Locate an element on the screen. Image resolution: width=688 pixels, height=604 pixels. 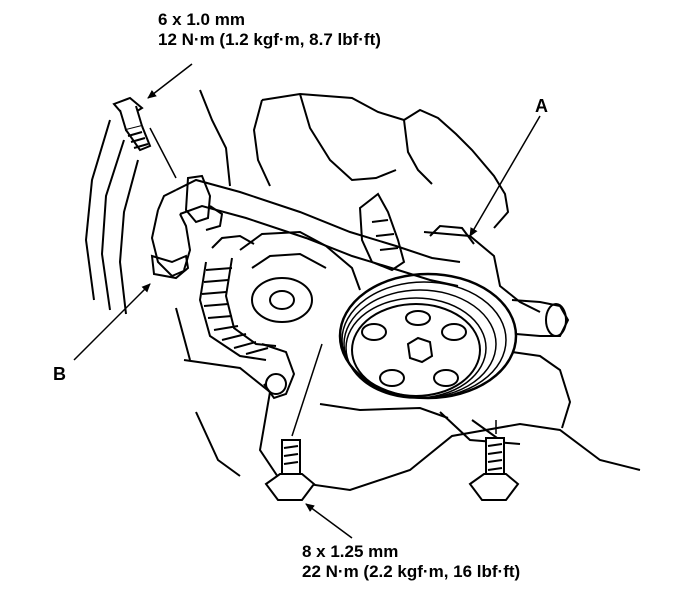
bottom-bolt-torque: 22 N·m (2.2 kgf·m, 16 lbf·ft) is located at coordinates (411, 571).